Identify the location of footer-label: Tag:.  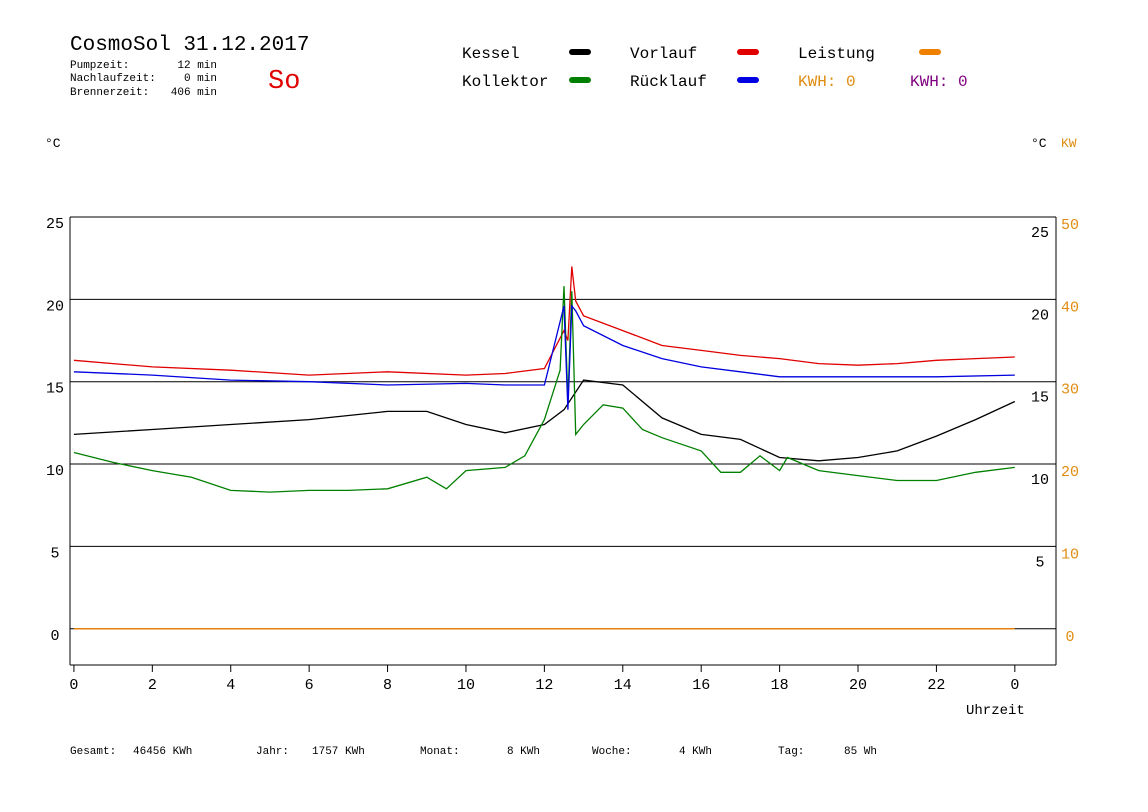
(791, 752).